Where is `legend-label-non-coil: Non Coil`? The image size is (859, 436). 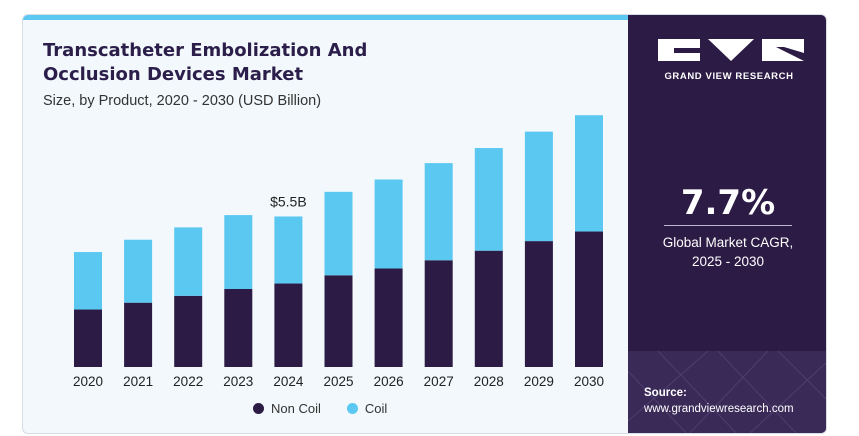 legend-label-non-coil: Non Coil is located at coordinates (296, 408).